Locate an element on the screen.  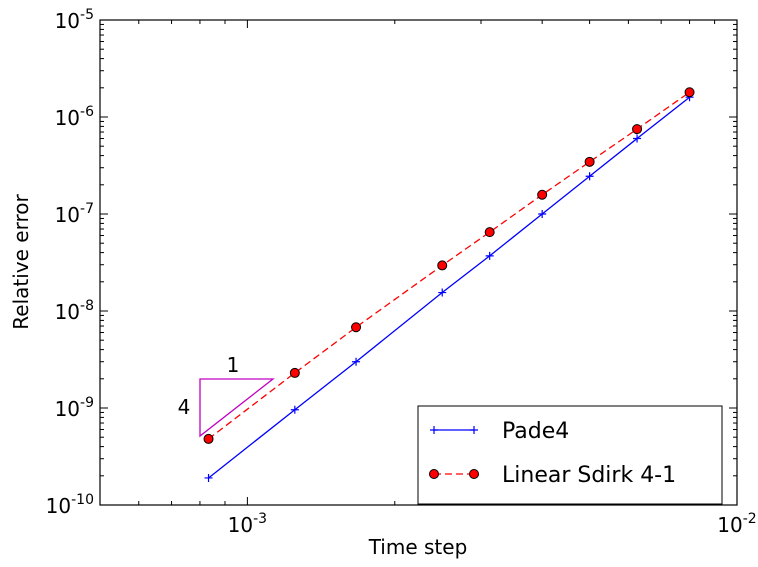
x-tick-label: 10⁻² is located at coordinates (736, 524).